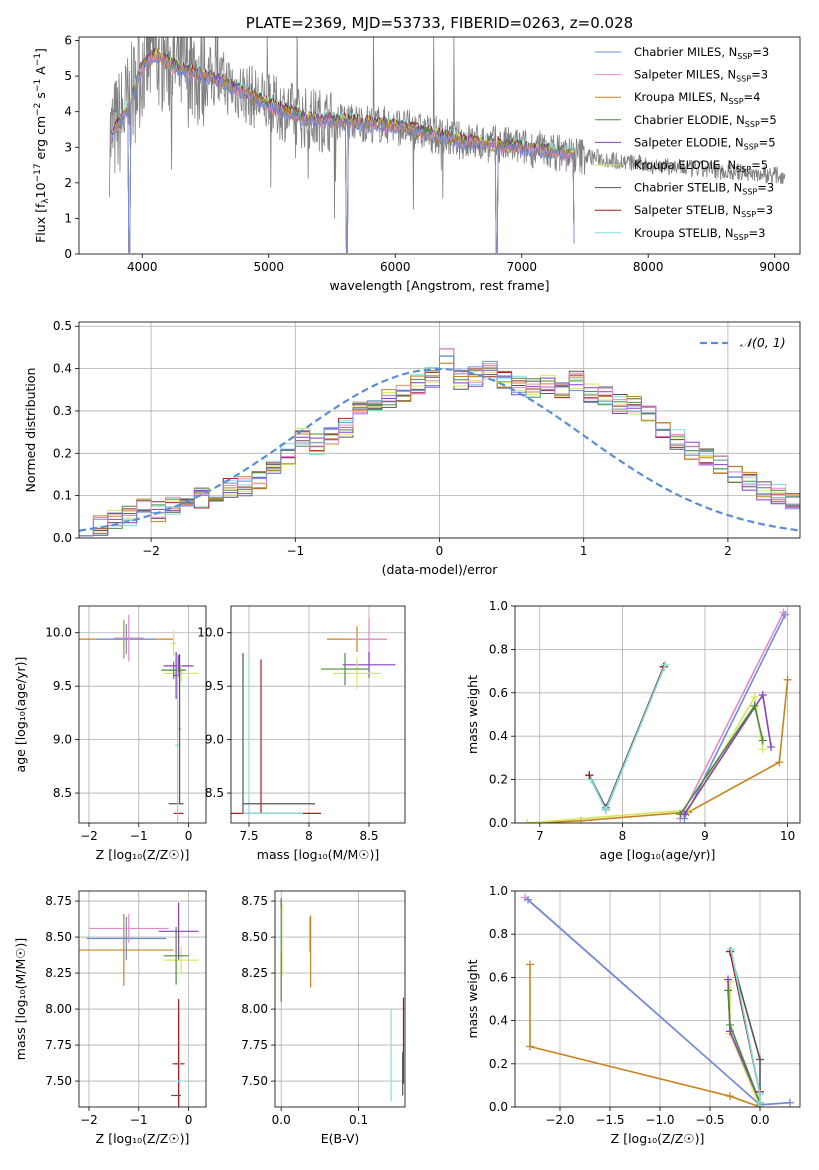 The height and width of the screenshot is (1170, 819). I want to click on x-axis-label: wavelength [Angstrom, rest frame], so click(439, 285).